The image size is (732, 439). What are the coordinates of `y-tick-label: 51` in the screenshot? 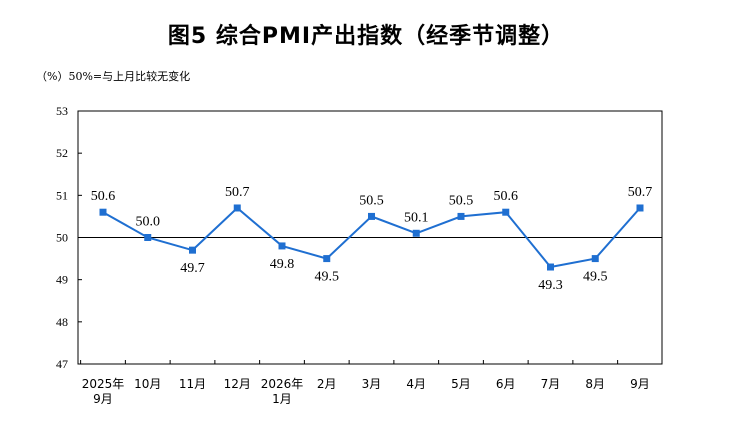 It's located at (62, 195).